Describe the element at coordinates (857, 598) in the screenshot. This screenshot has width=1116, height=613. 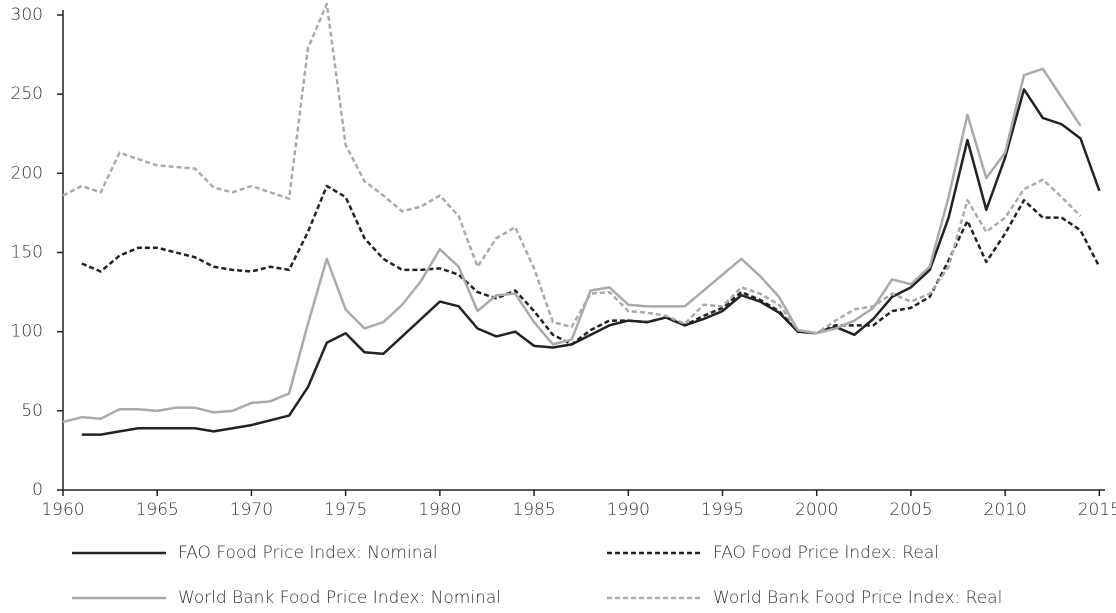
I see `legend-label: World Bank Food Price Index: Real` at that location.